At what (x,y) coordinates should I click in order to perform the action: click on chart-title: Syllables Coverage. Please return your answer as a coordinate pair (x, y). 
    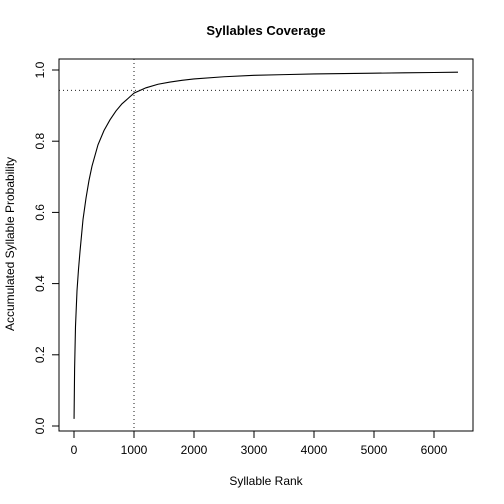
    Looking at the image, I should click on (265, 30).